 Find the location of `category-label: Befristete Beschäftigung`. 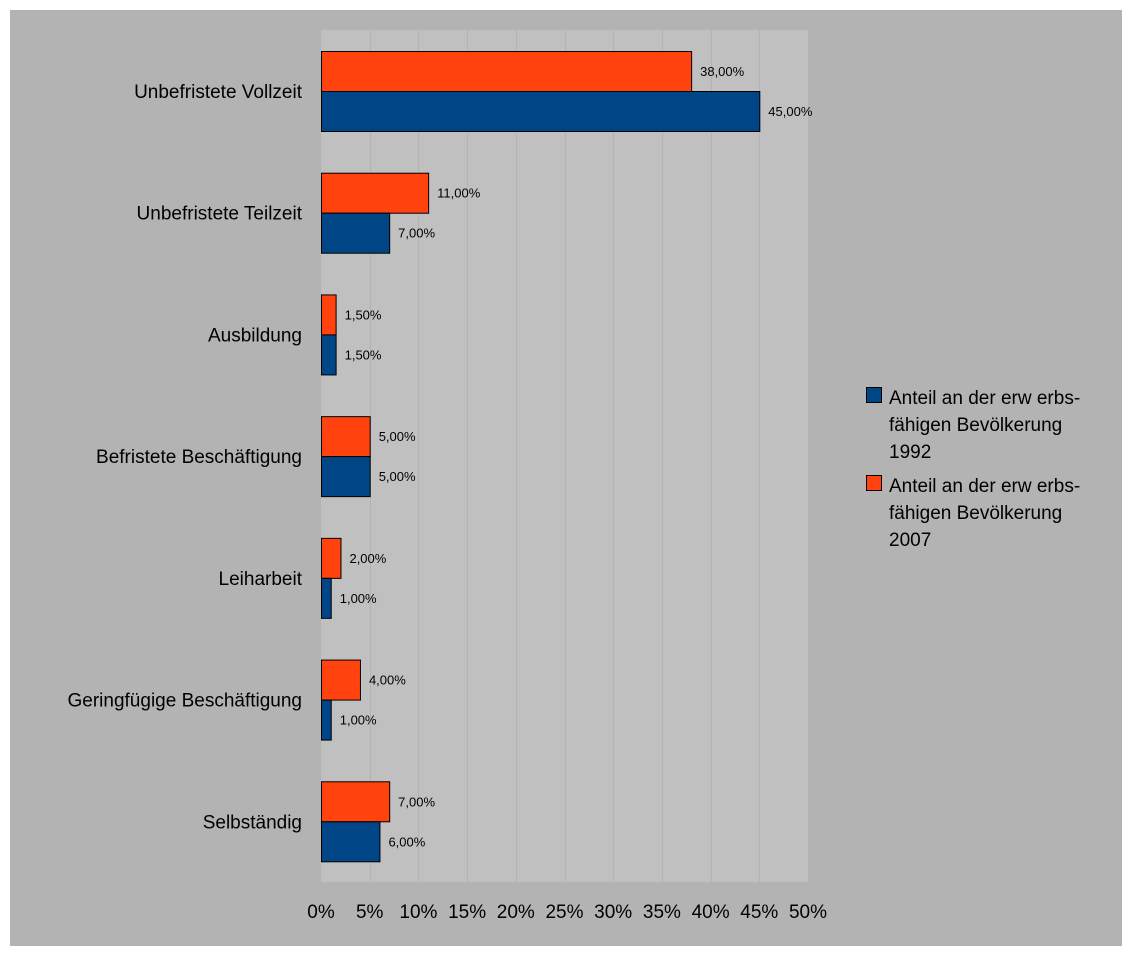

category-label: Befristete Beschäftigung is located at coordinates (199, 457).